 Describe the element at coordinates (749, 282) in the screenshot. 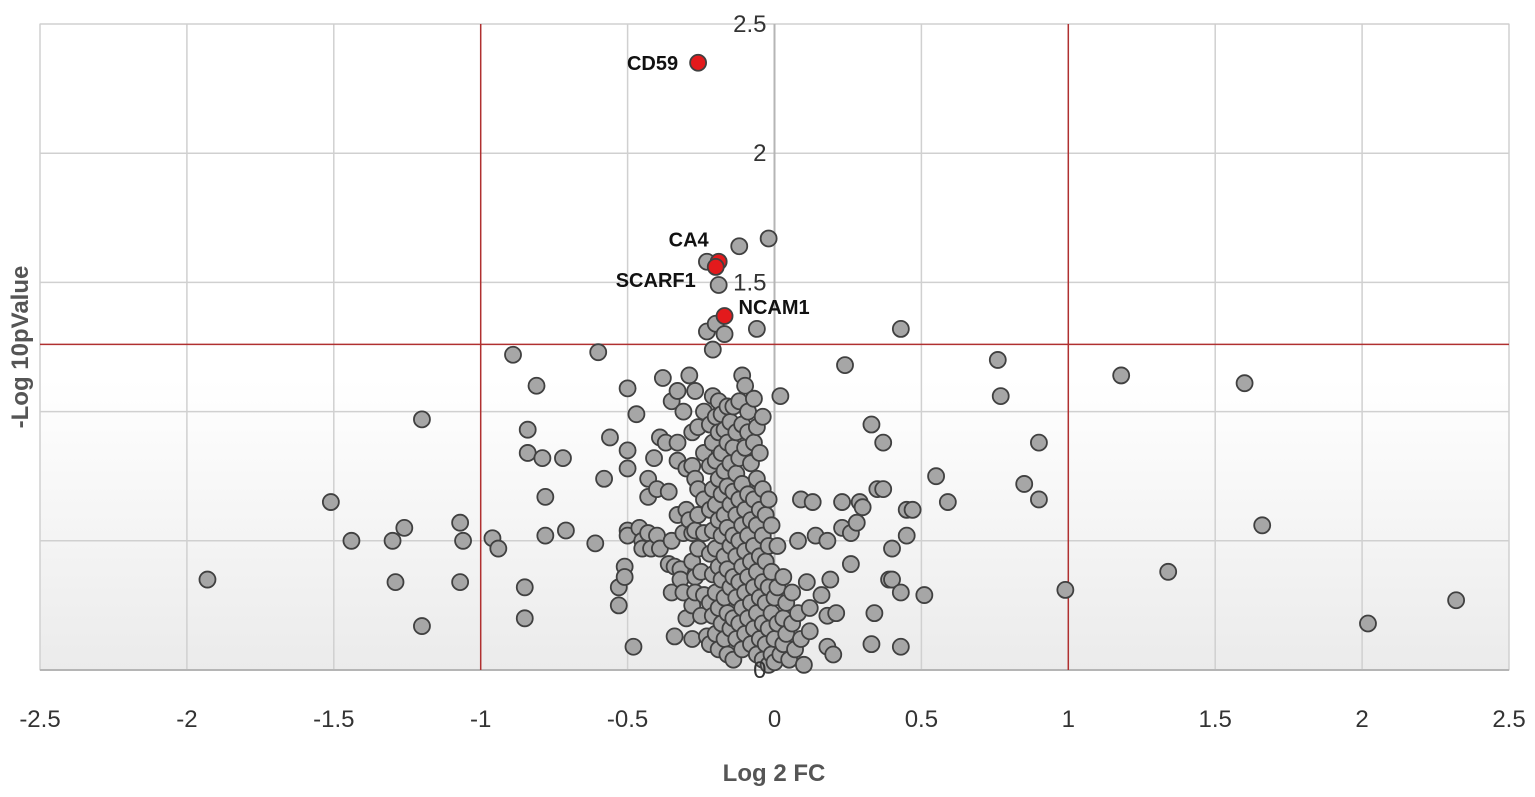

I see `y-tick-label: 1.5` at that location.